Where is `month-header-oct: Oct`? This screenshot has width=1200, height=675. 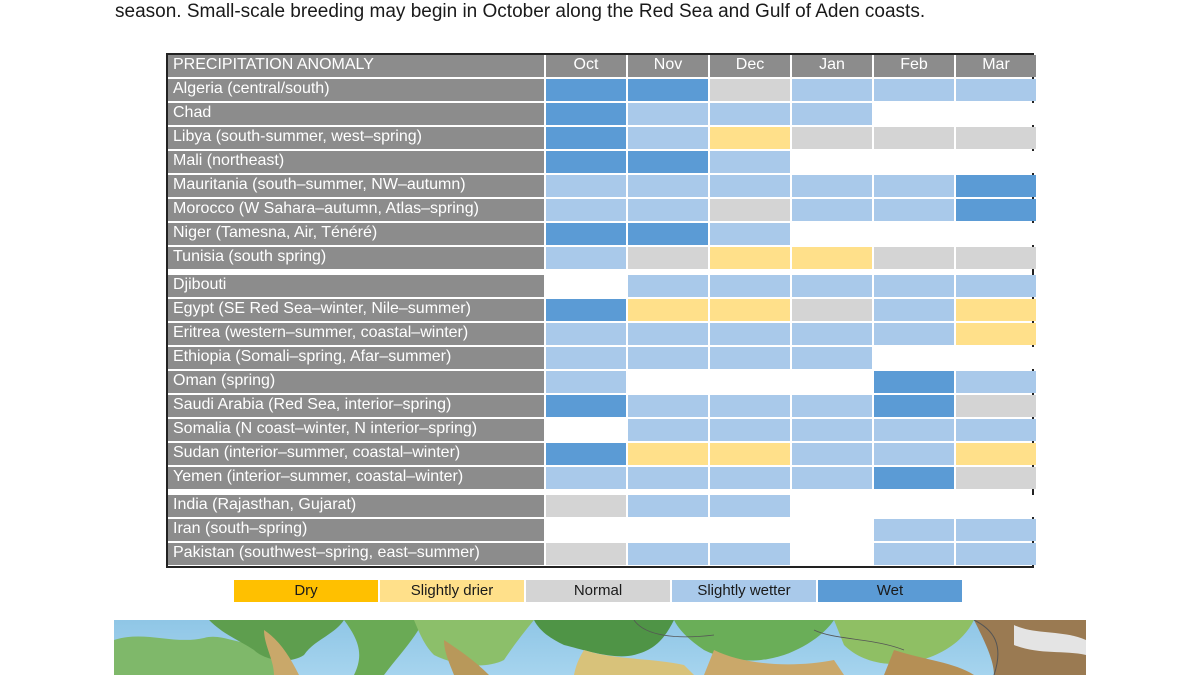
month-header-oct: Oct is located at coordinates (586, 66).